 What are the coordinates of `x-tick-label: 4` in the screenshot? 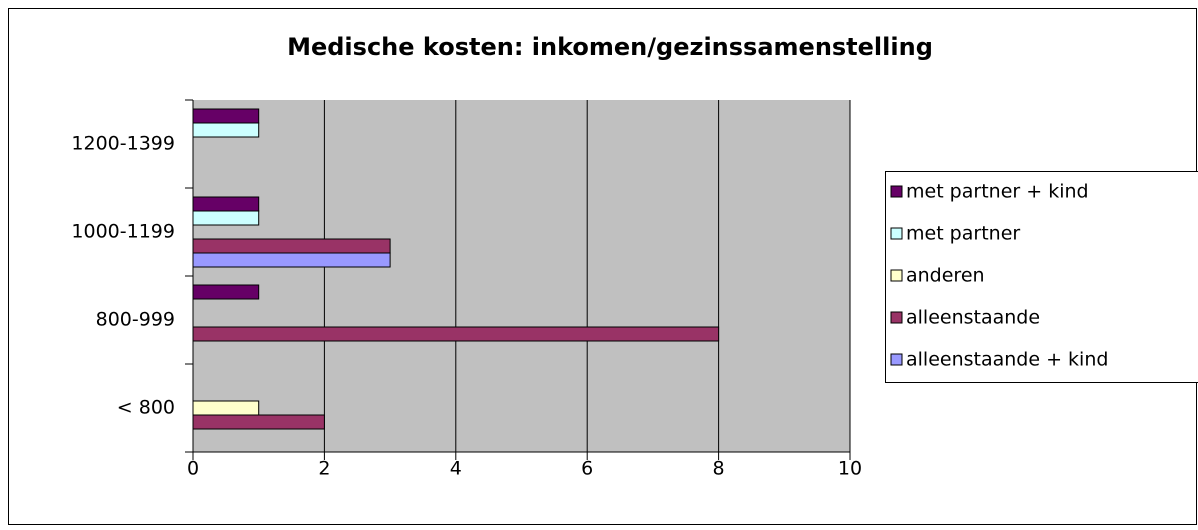 It's located at (456, 469).